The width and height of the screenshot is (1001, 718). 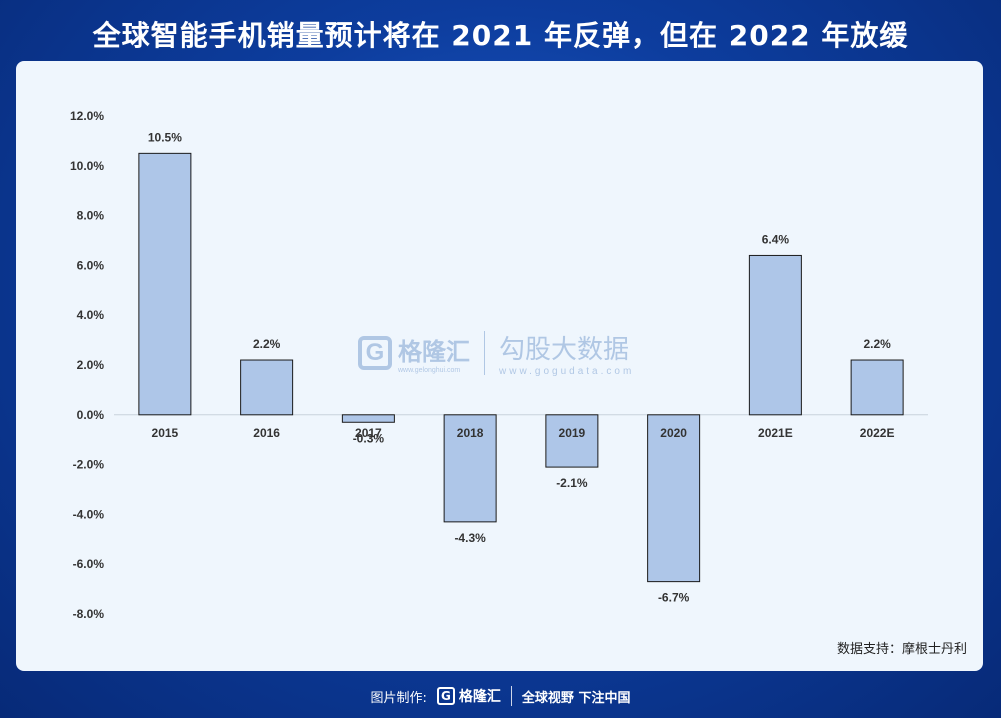 I want to click on x-tick-label: 2015, so click(x=165, y=433).